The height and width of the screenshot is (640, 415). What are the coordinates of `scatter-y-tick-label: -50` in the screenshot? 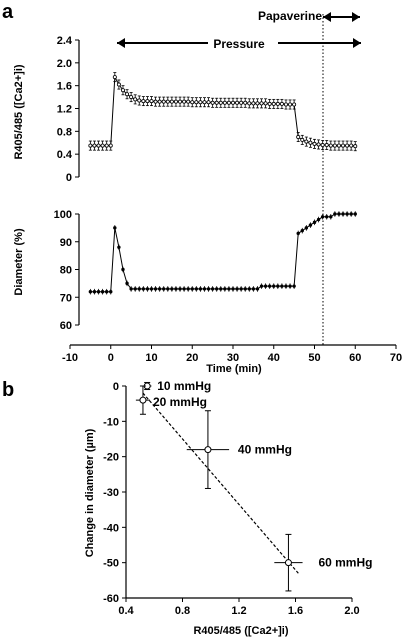 It's located at (111, 564).